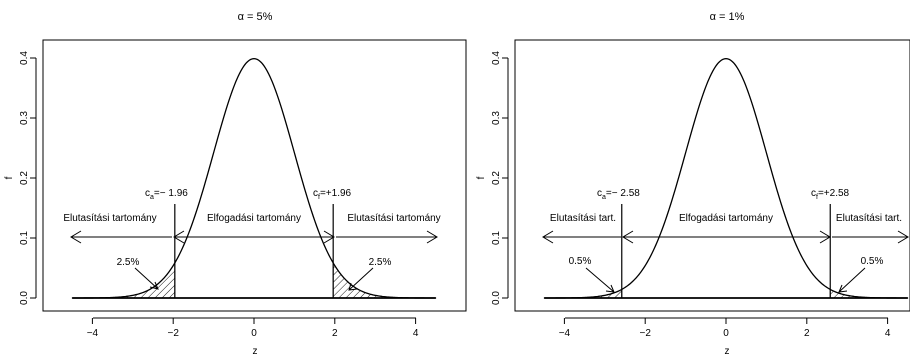 This screenshot has width=910, height=354. I want to click on critical-label-left-value: =− 2.58, so click(623, 193).